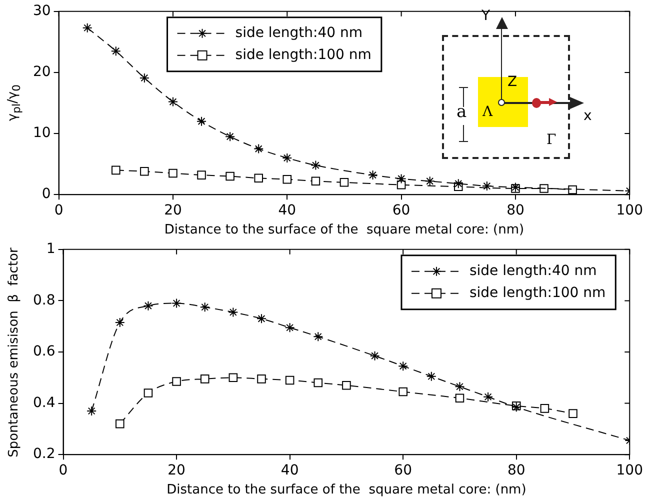 The image size is (646, 498). I want to click on annotation: x, so click(588, 116).